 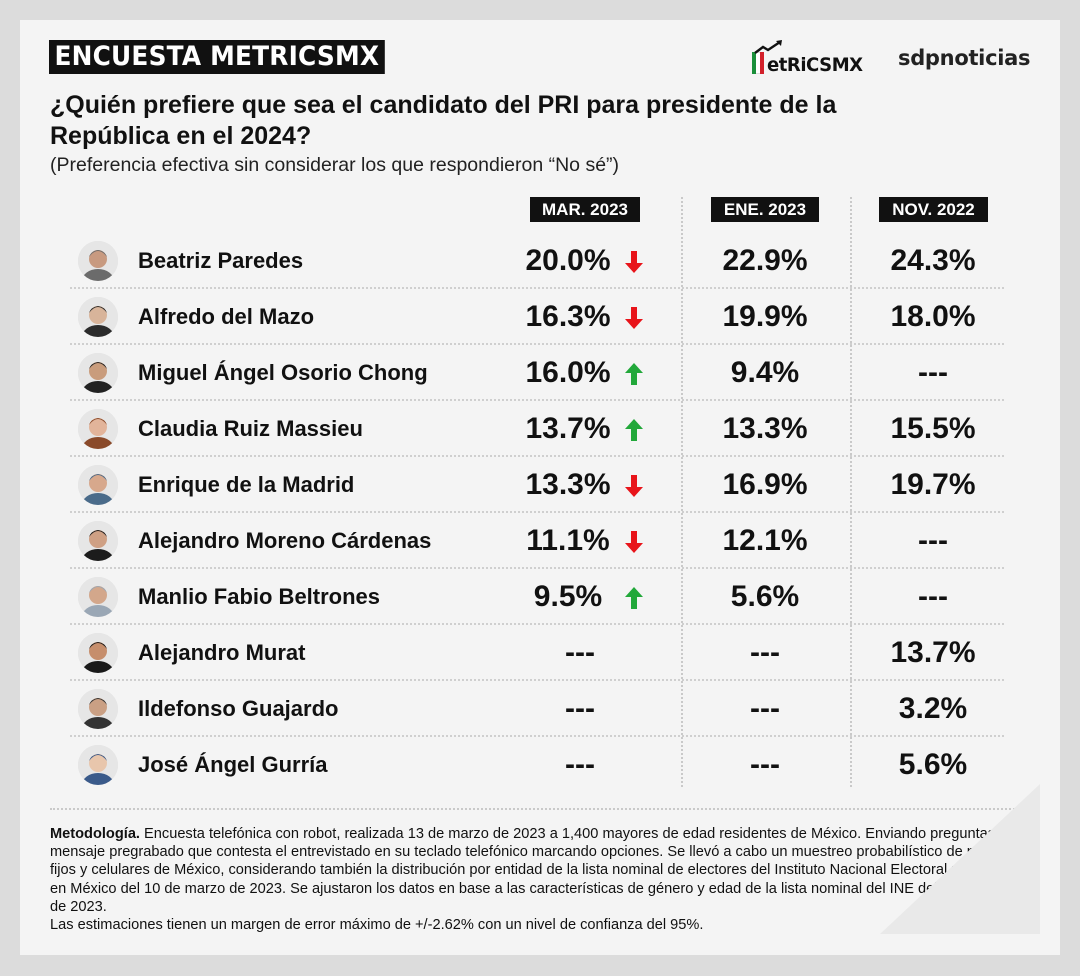 I want to click on cell-value-ene-2023: 5.6%, so click(x=765, y=596).